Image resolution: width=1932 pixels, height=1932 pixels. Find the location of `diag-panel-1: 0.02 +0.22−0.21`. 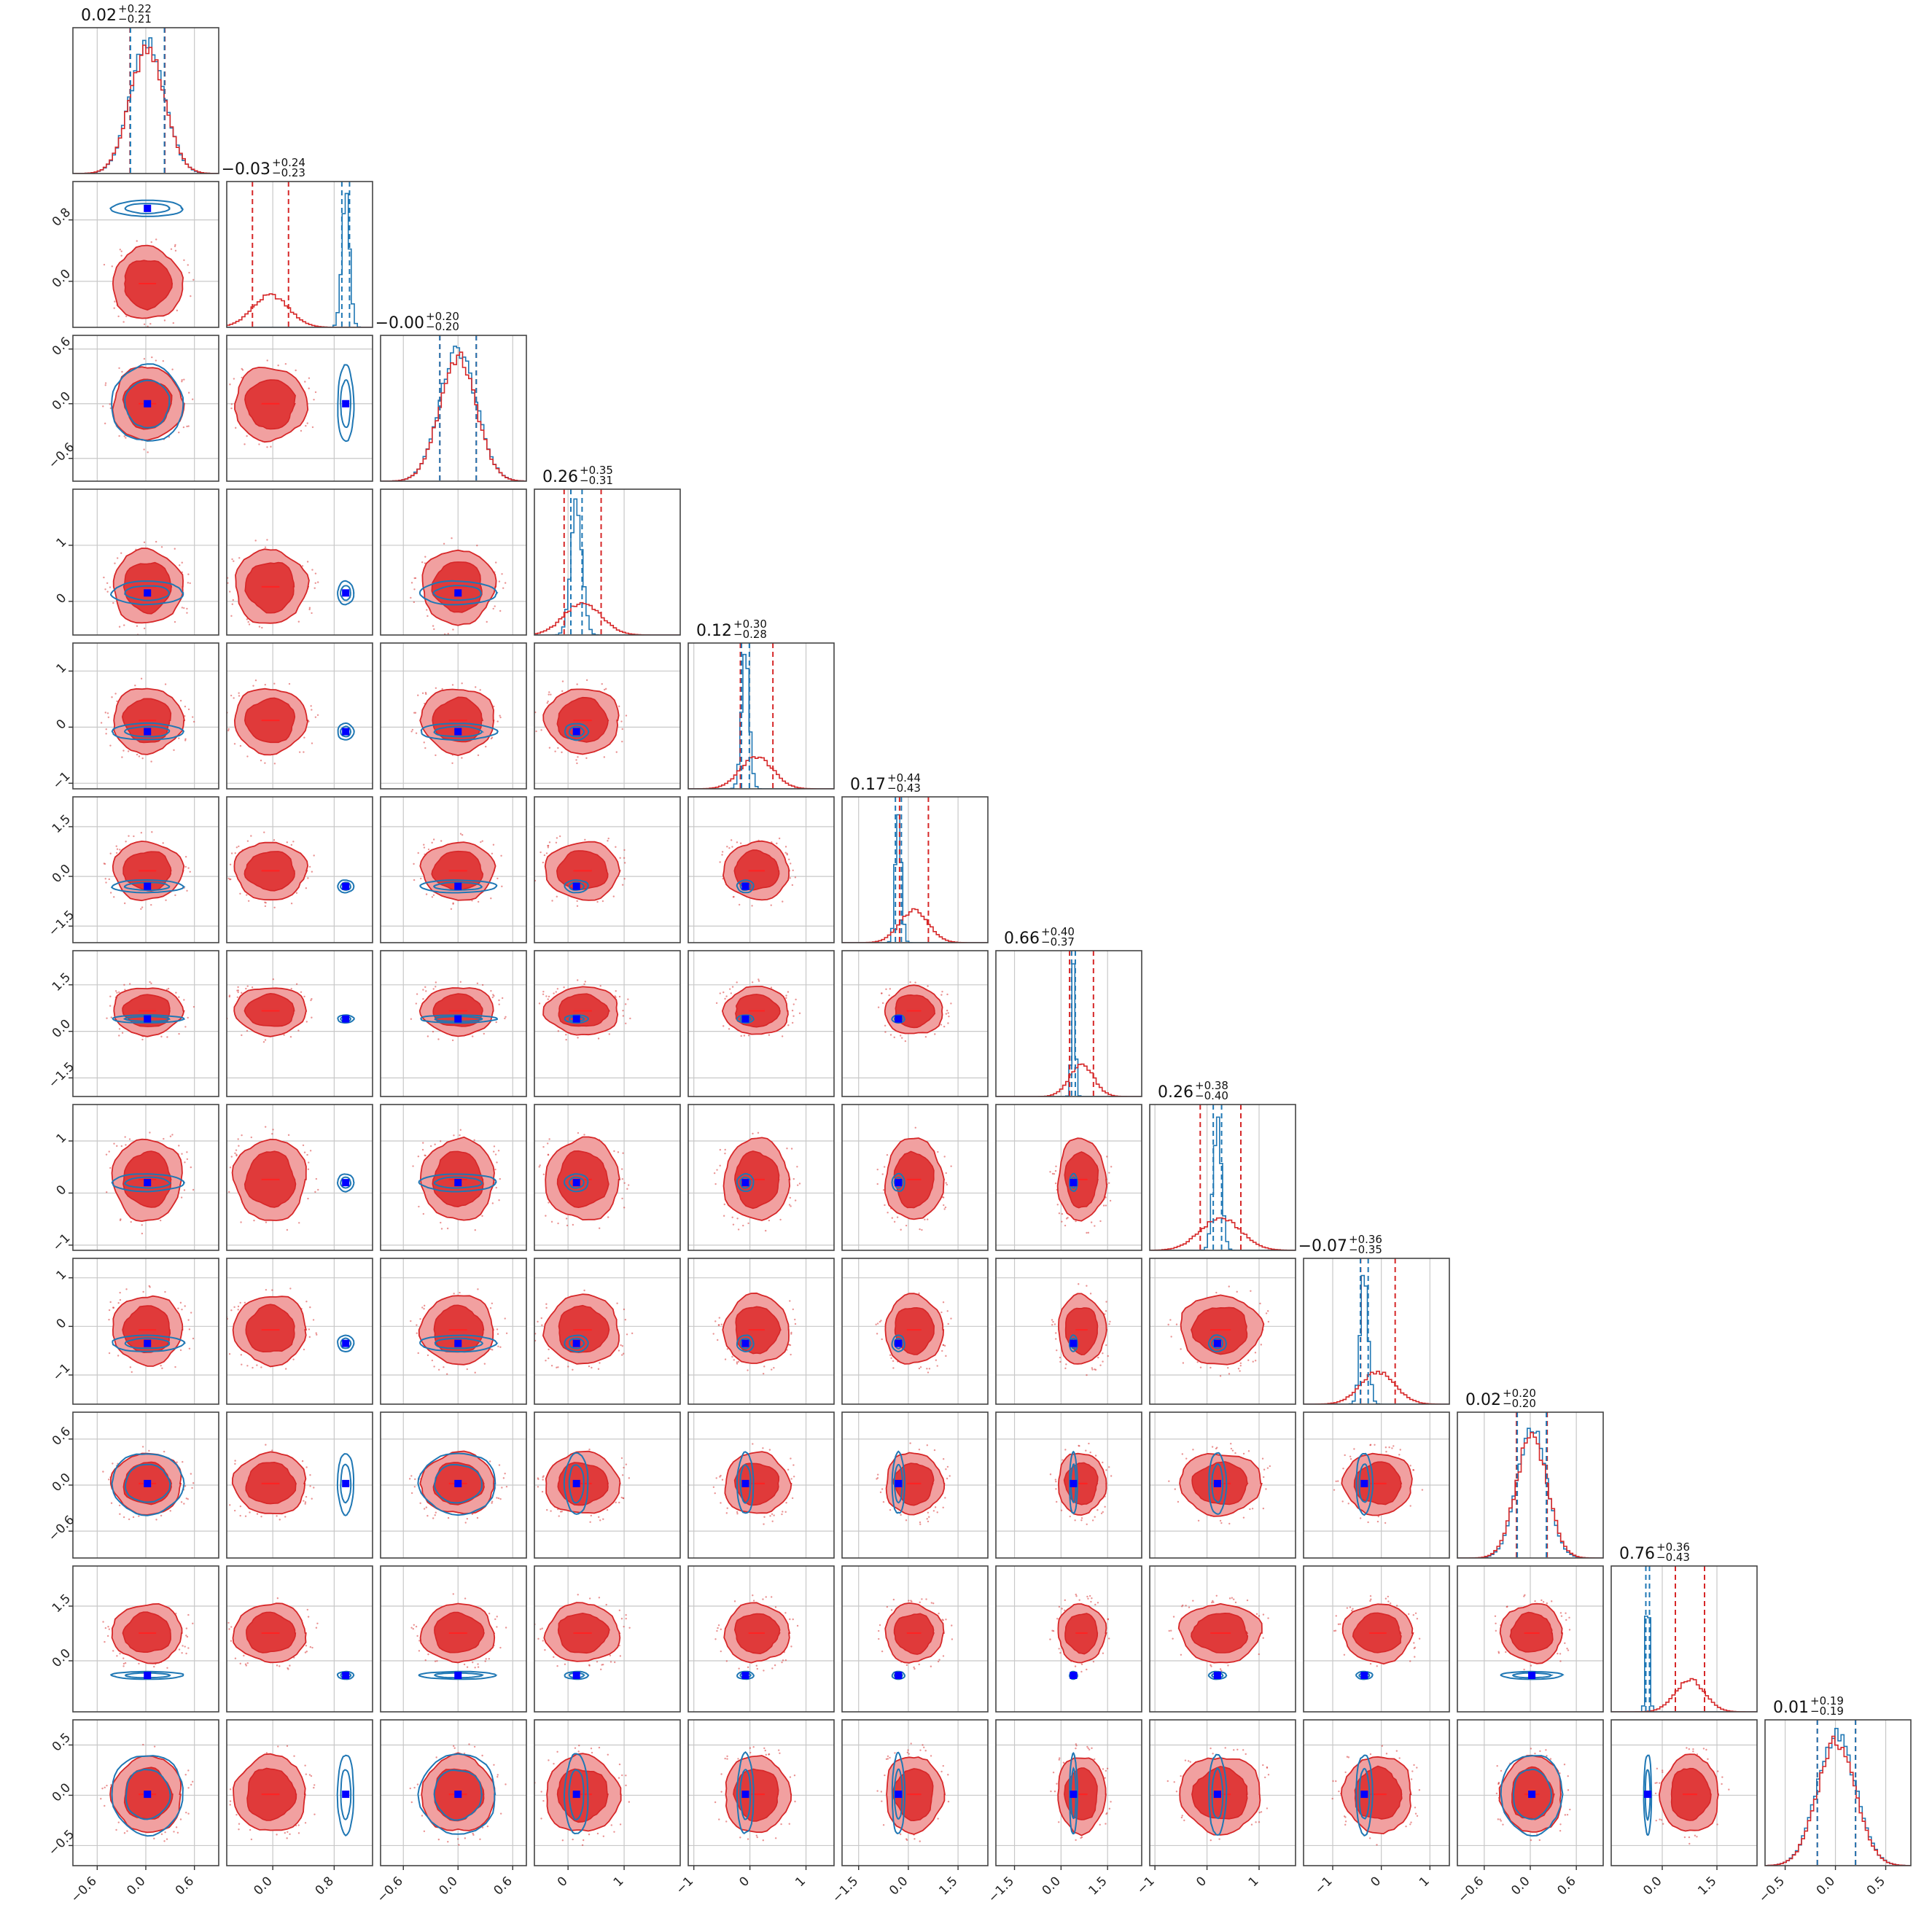

diag-panel-1: 0.02 +0.22−0.21 is located at coordinates (145, 88).